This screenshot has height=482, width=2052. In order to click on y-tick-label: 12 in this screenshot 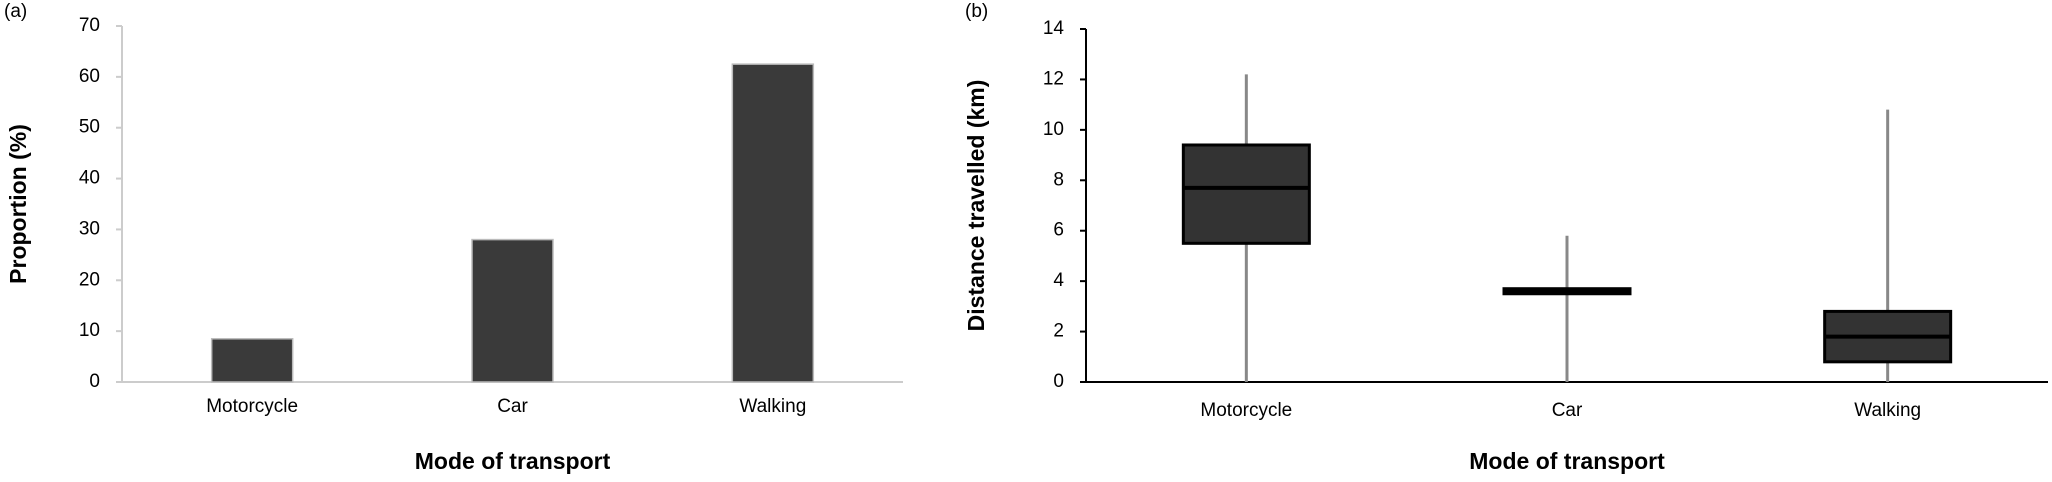, I will do `click(1053, 78)`.